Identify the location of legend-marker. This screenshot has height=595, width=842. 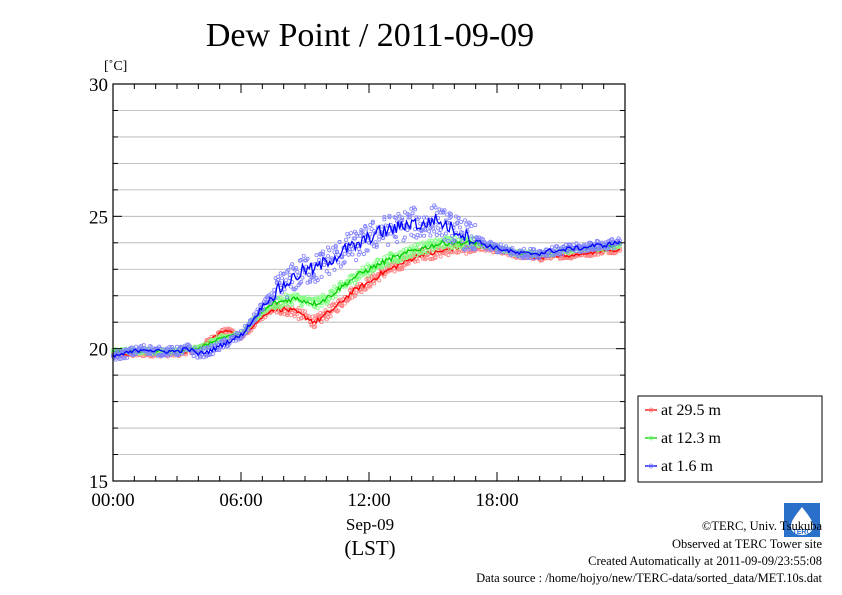
(651, 466).